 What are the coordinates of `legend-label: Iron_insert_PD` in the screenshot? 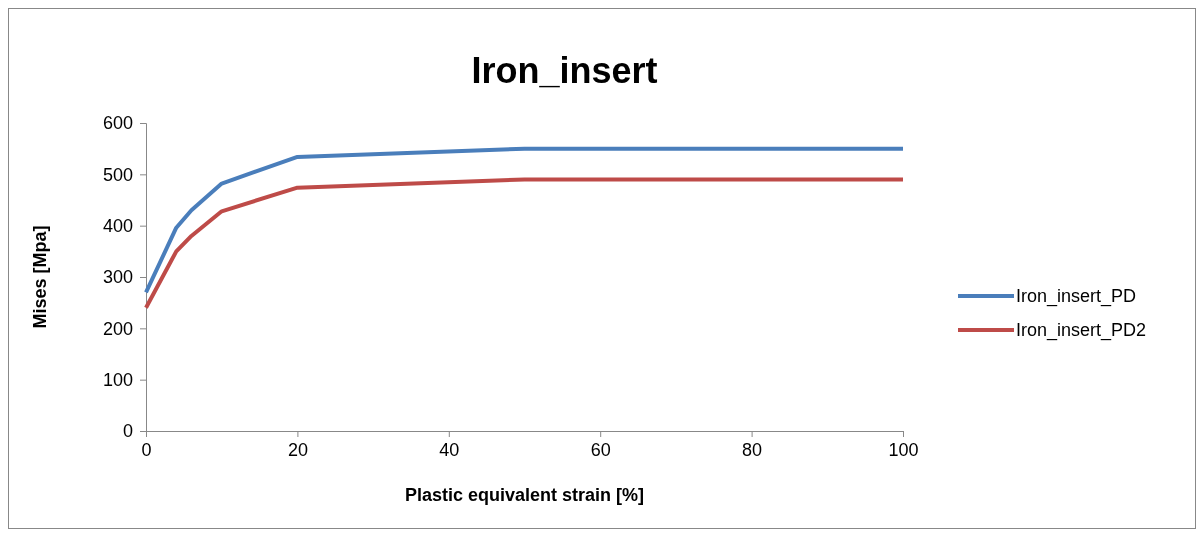 It's located at (1076, 296).